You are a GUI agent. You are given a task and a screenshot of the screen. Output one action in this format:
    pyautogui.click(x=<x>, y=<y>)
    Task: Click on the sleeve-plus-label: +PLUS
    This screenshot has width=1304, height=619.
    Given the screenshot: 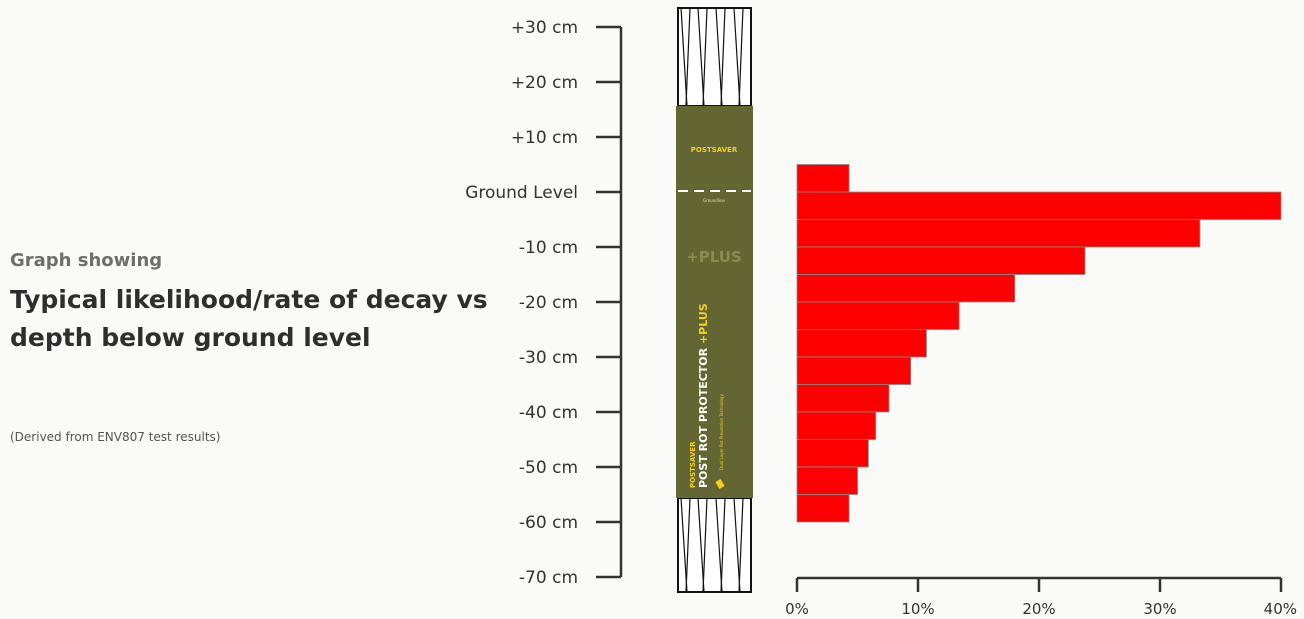 What is the action you would take?
    pyautogui.click(x=714, y=257)
    